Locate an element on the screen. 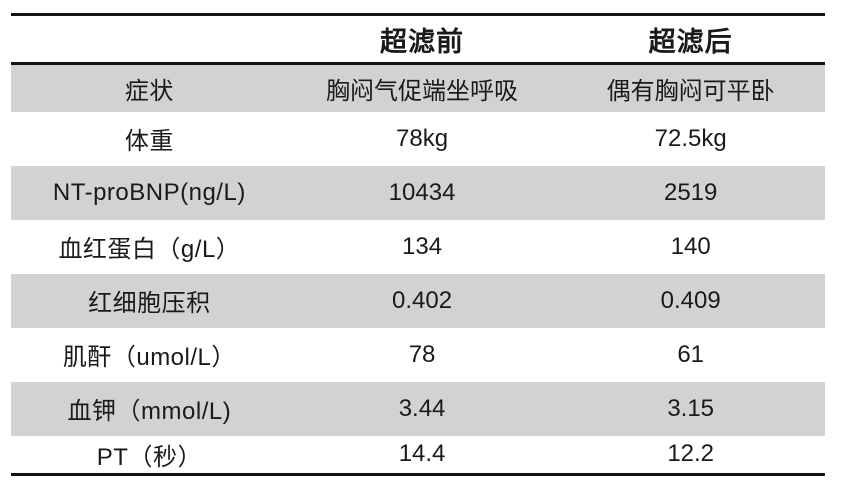 The width and height of the screenshot is (847, 491). cell-after-value: 偶有胸闷可平卧 is located at coordinates (690, 91).